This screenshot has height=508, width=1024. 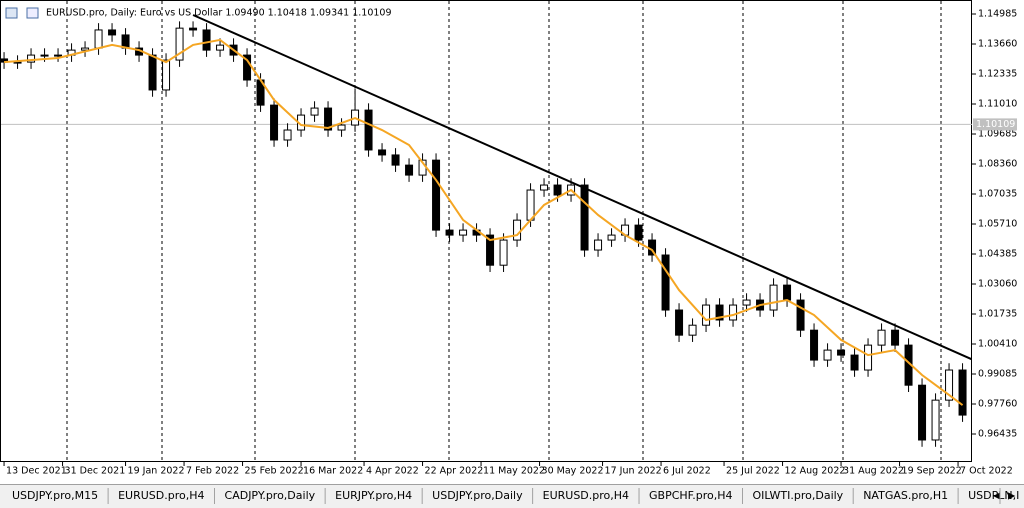 What do you see at coordinates (905, 495) in the screenshot?
I see `tab-label: NATGAS.pro,H1` at bounding box center [905, 495].